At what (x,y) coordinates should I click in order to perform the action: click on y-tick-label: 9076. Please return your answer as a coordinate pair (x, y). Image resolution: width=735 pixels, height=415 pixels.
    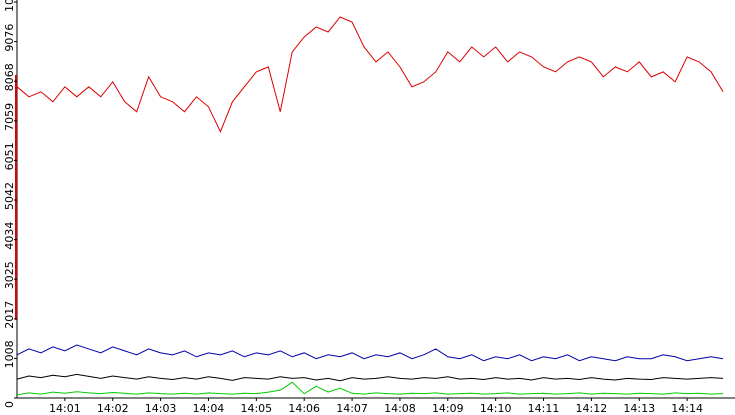
    Looking at the image, I should click on (9, 38).